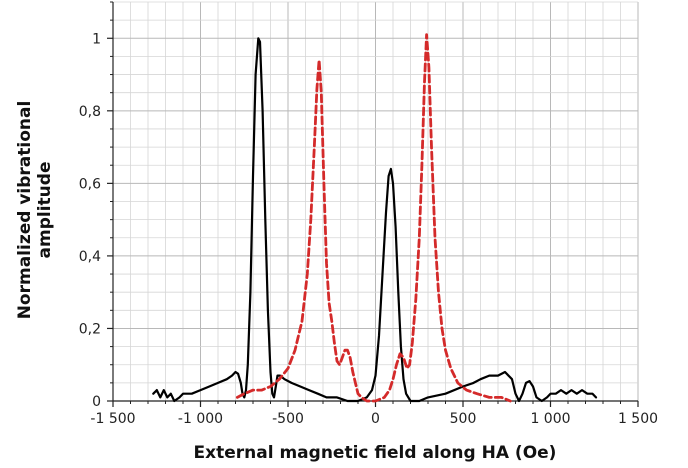  I want to click on y-axis-title: Normalized vibrationalamplitude, so click(35, 210).